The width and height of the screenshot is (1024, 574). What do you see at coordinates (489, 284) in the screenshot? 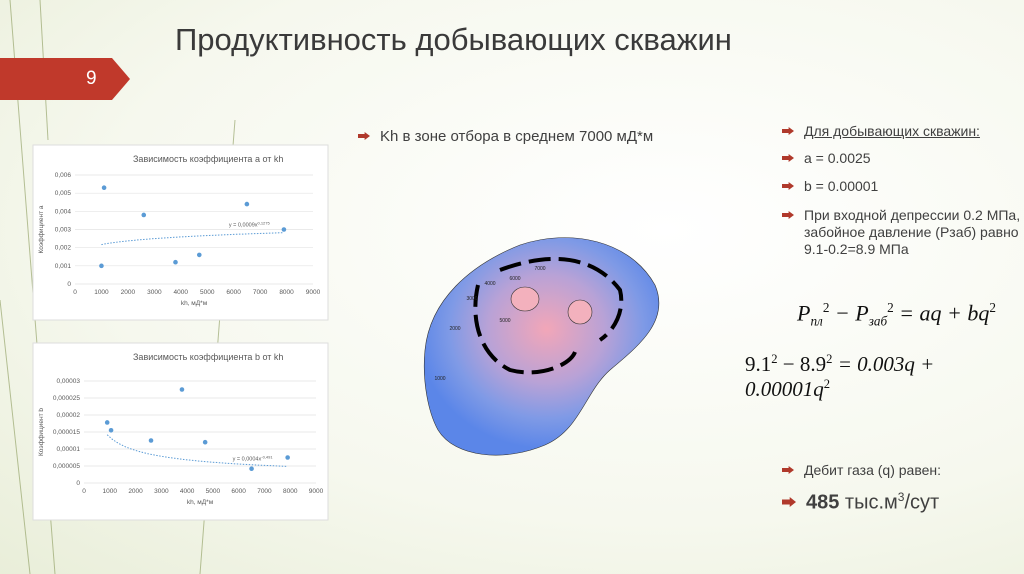
I see `contour-label: 4000` at bounding box center [489, 284].